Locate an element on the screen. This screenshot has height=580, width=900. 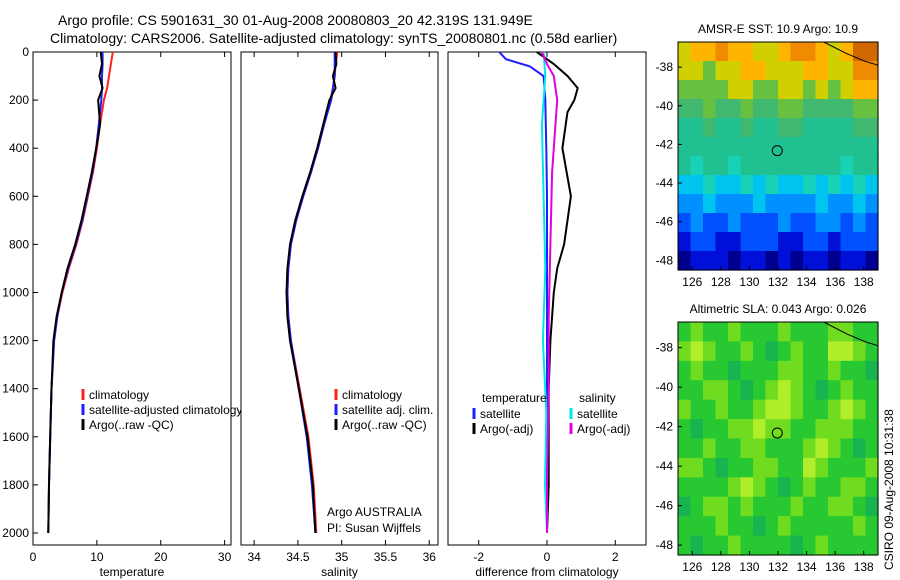
legend-entry: Argo(..raw -QC) is located at coordinates (384, 425).